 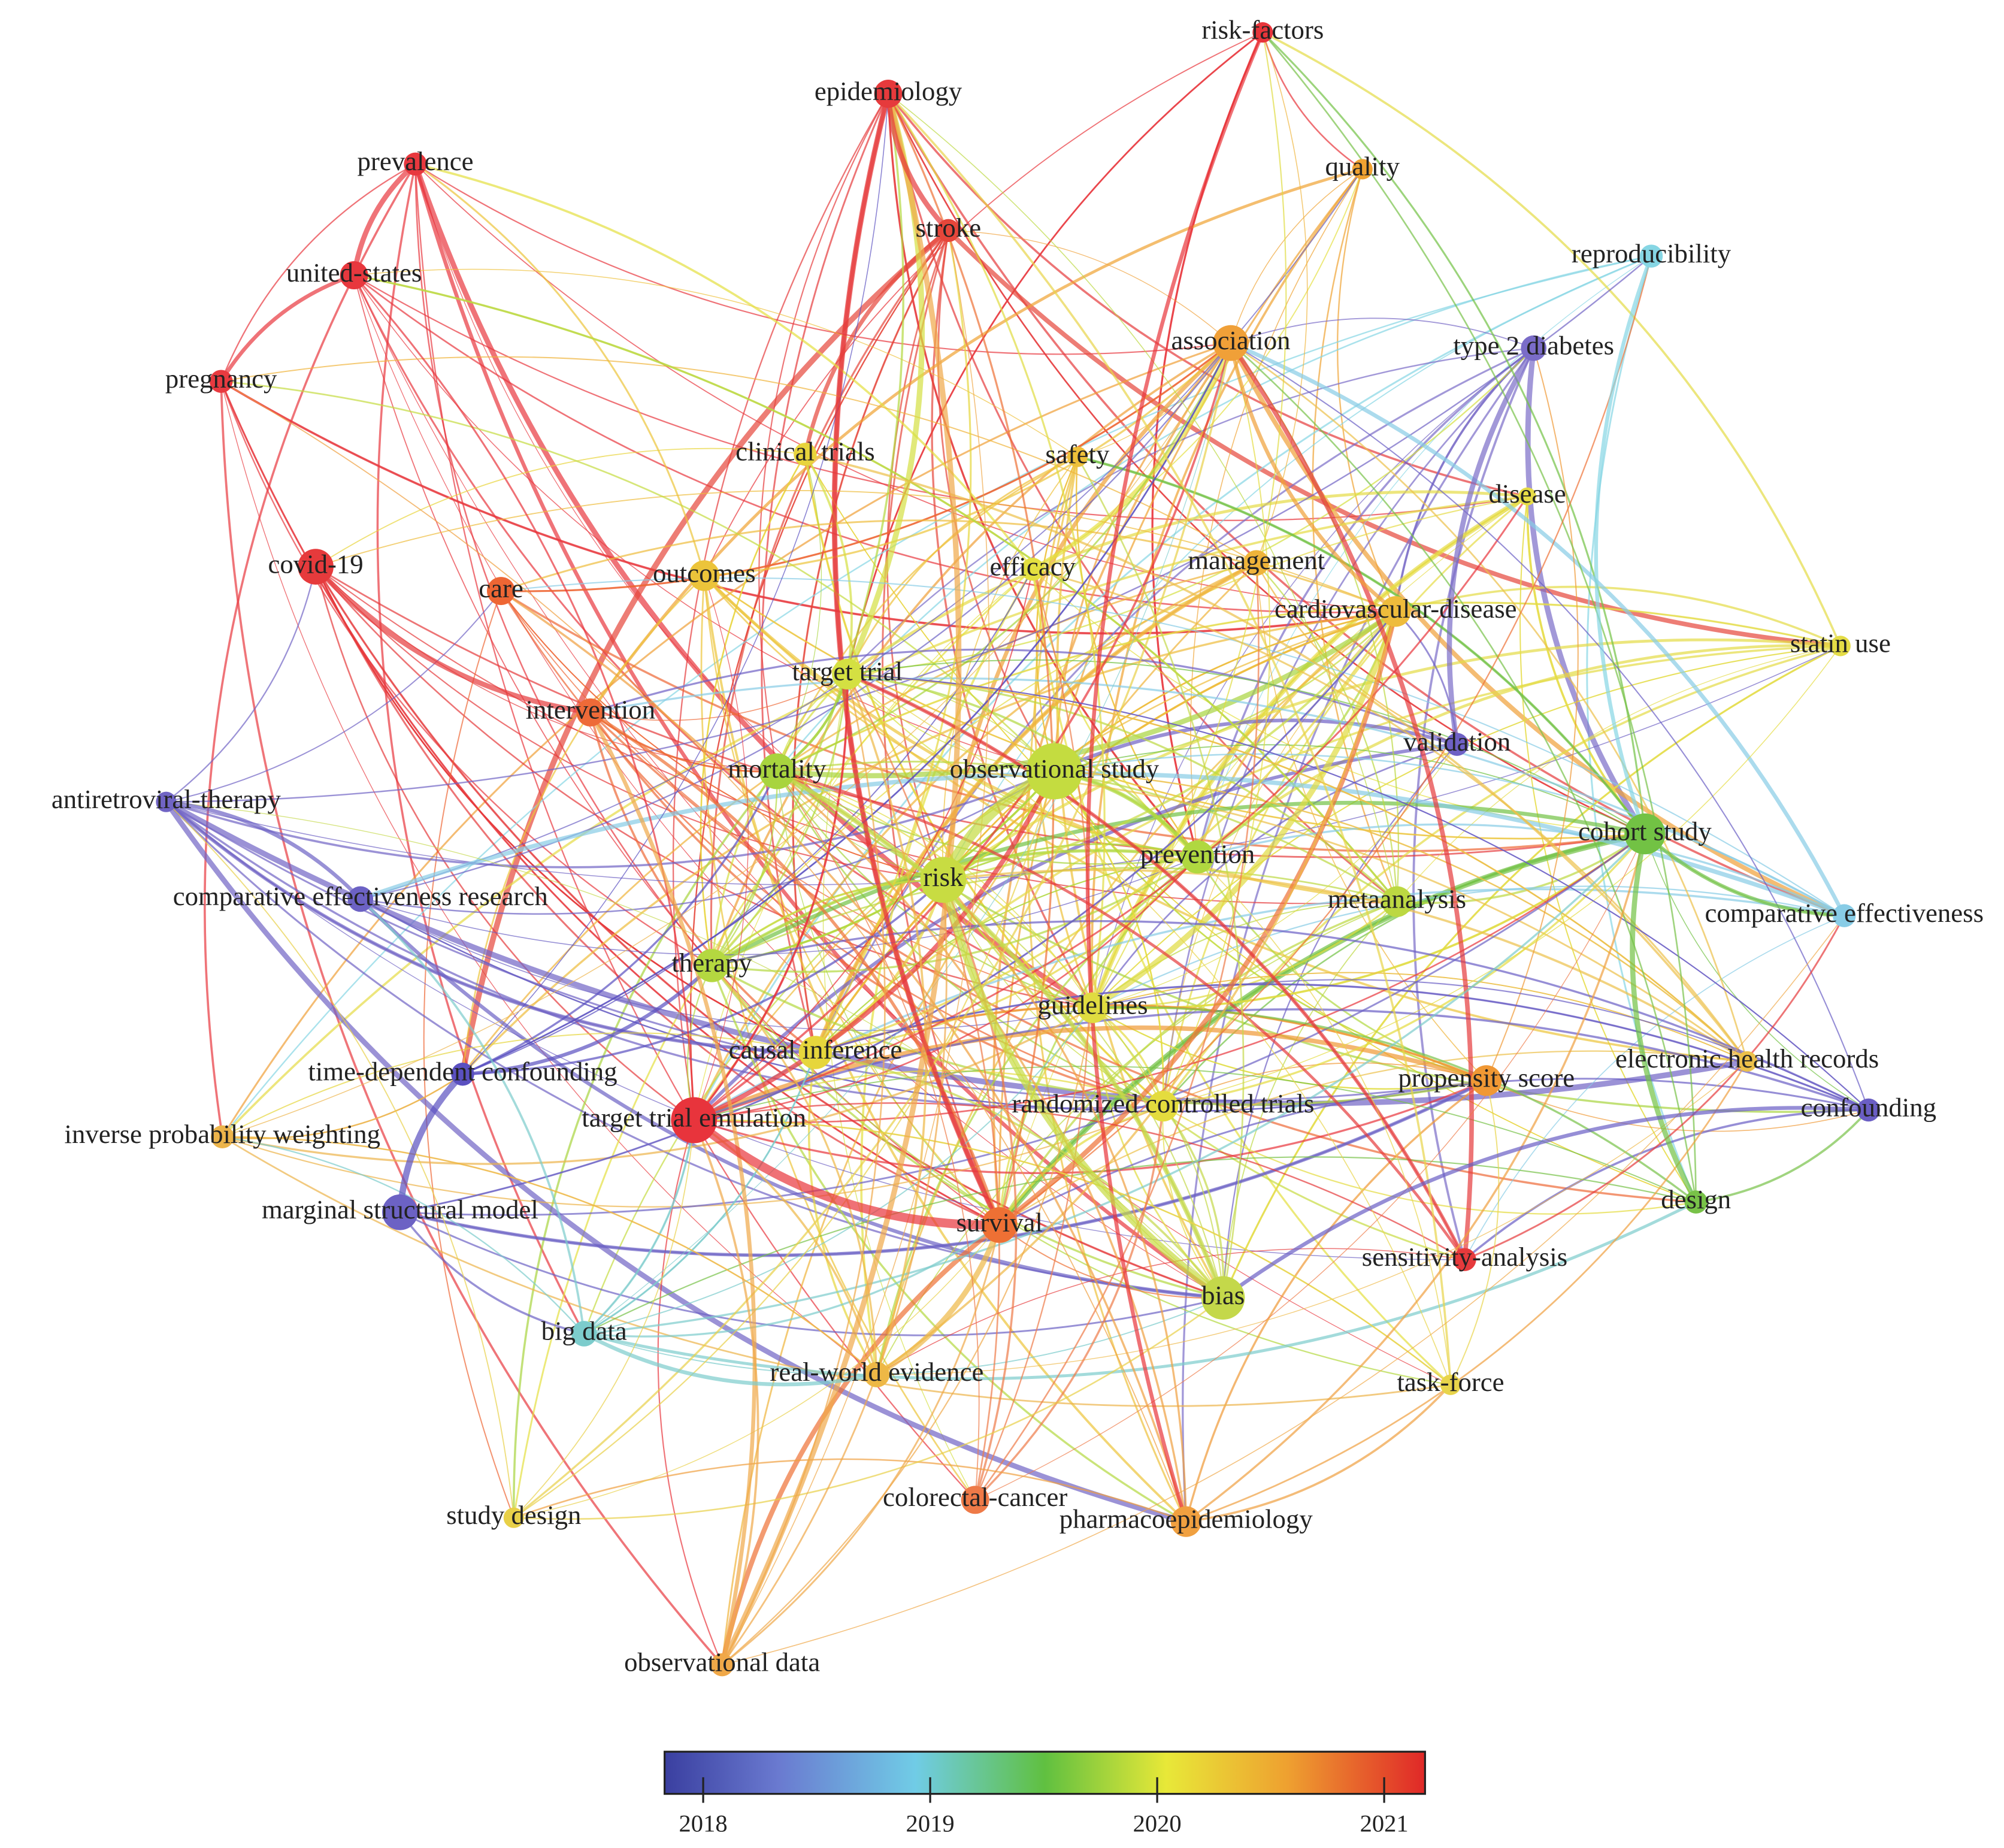 What do you see at coordinates (1844, 913) in the screenshot?
I see `node-label: comparative effectiveness` at bounding box center [1844, 913].